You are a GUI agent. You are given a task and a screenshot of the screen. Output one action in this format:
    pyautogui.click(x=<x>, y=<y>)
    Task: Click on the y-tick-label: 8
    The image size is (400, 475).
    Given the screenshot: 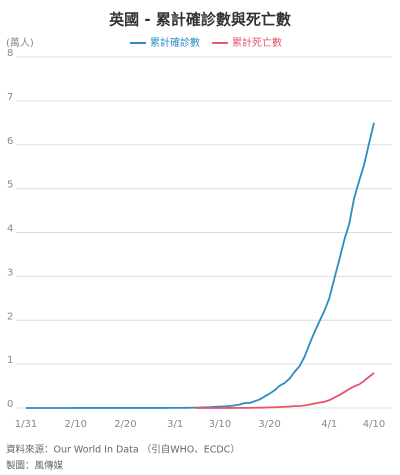 What is the action you would take?
    pyautogui.click(x=10, y=53)
    